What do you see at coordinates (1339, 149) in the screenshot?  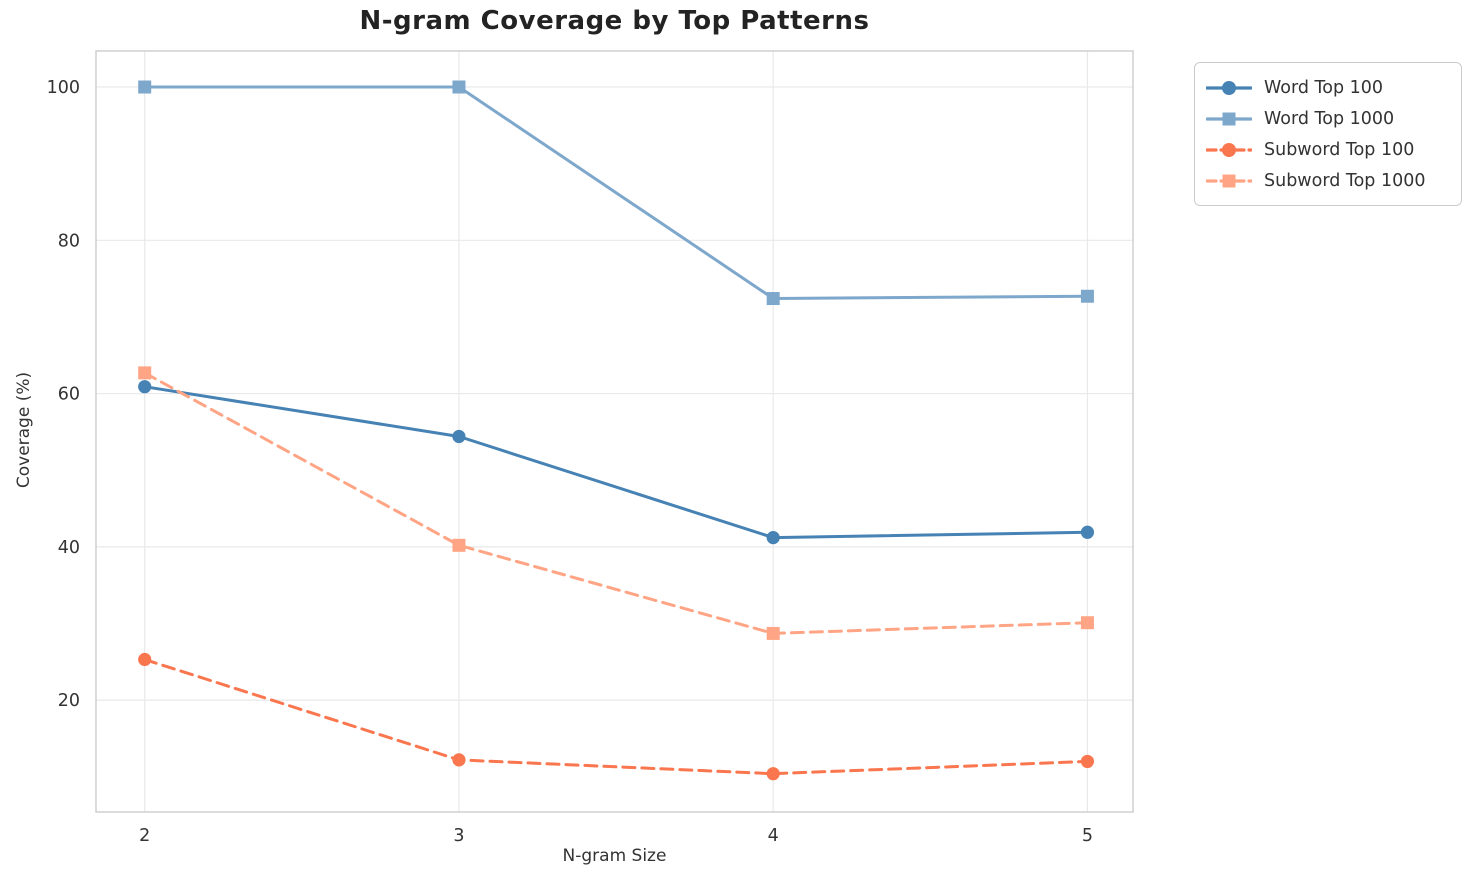 I see `legend-label-subword-top-100: Subword Top 100` at bounding box center [1339, 149].